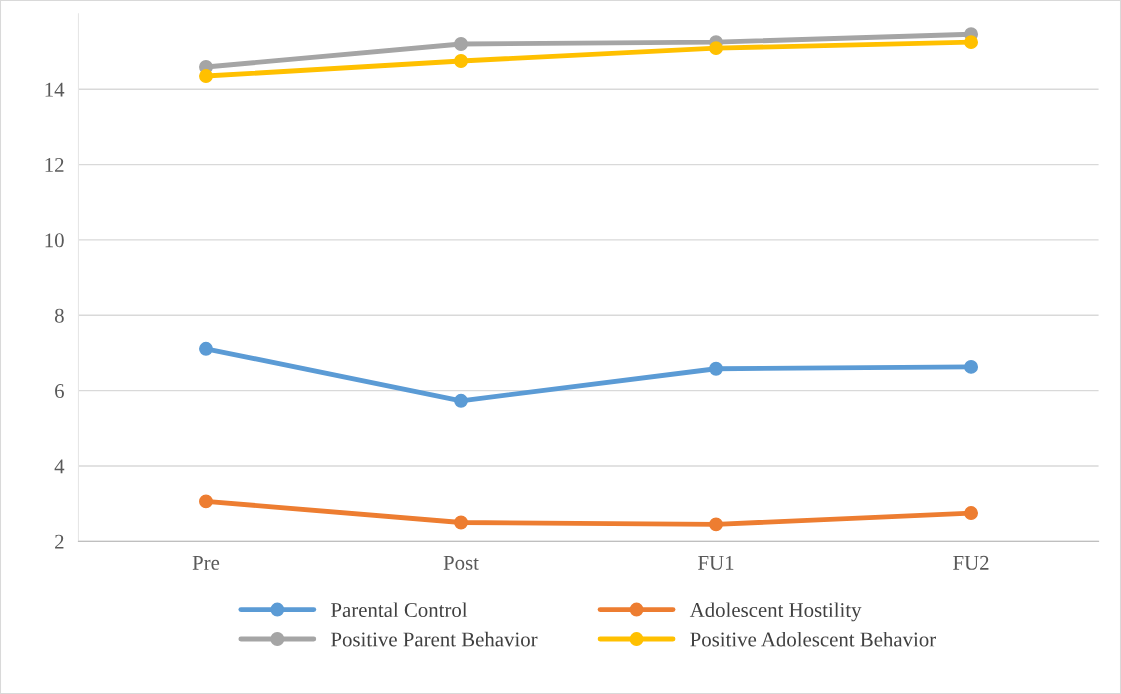 Image resolution: width=1121 pixels, height=694 pixels. What do you see at coordinates (813, 639) in the screenshot?
I see `legend-label: Positive Adolescent Behavior` at bounding box center [813, 639].